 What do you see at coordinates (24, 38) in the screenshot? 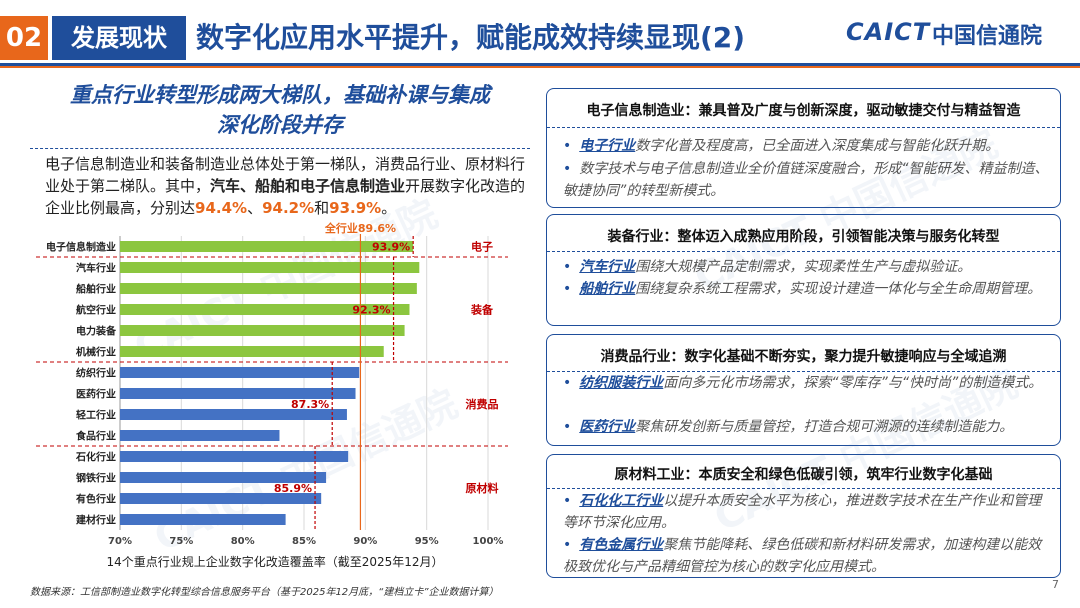
I see `section-number: 02` at bounding box center [24, 38].